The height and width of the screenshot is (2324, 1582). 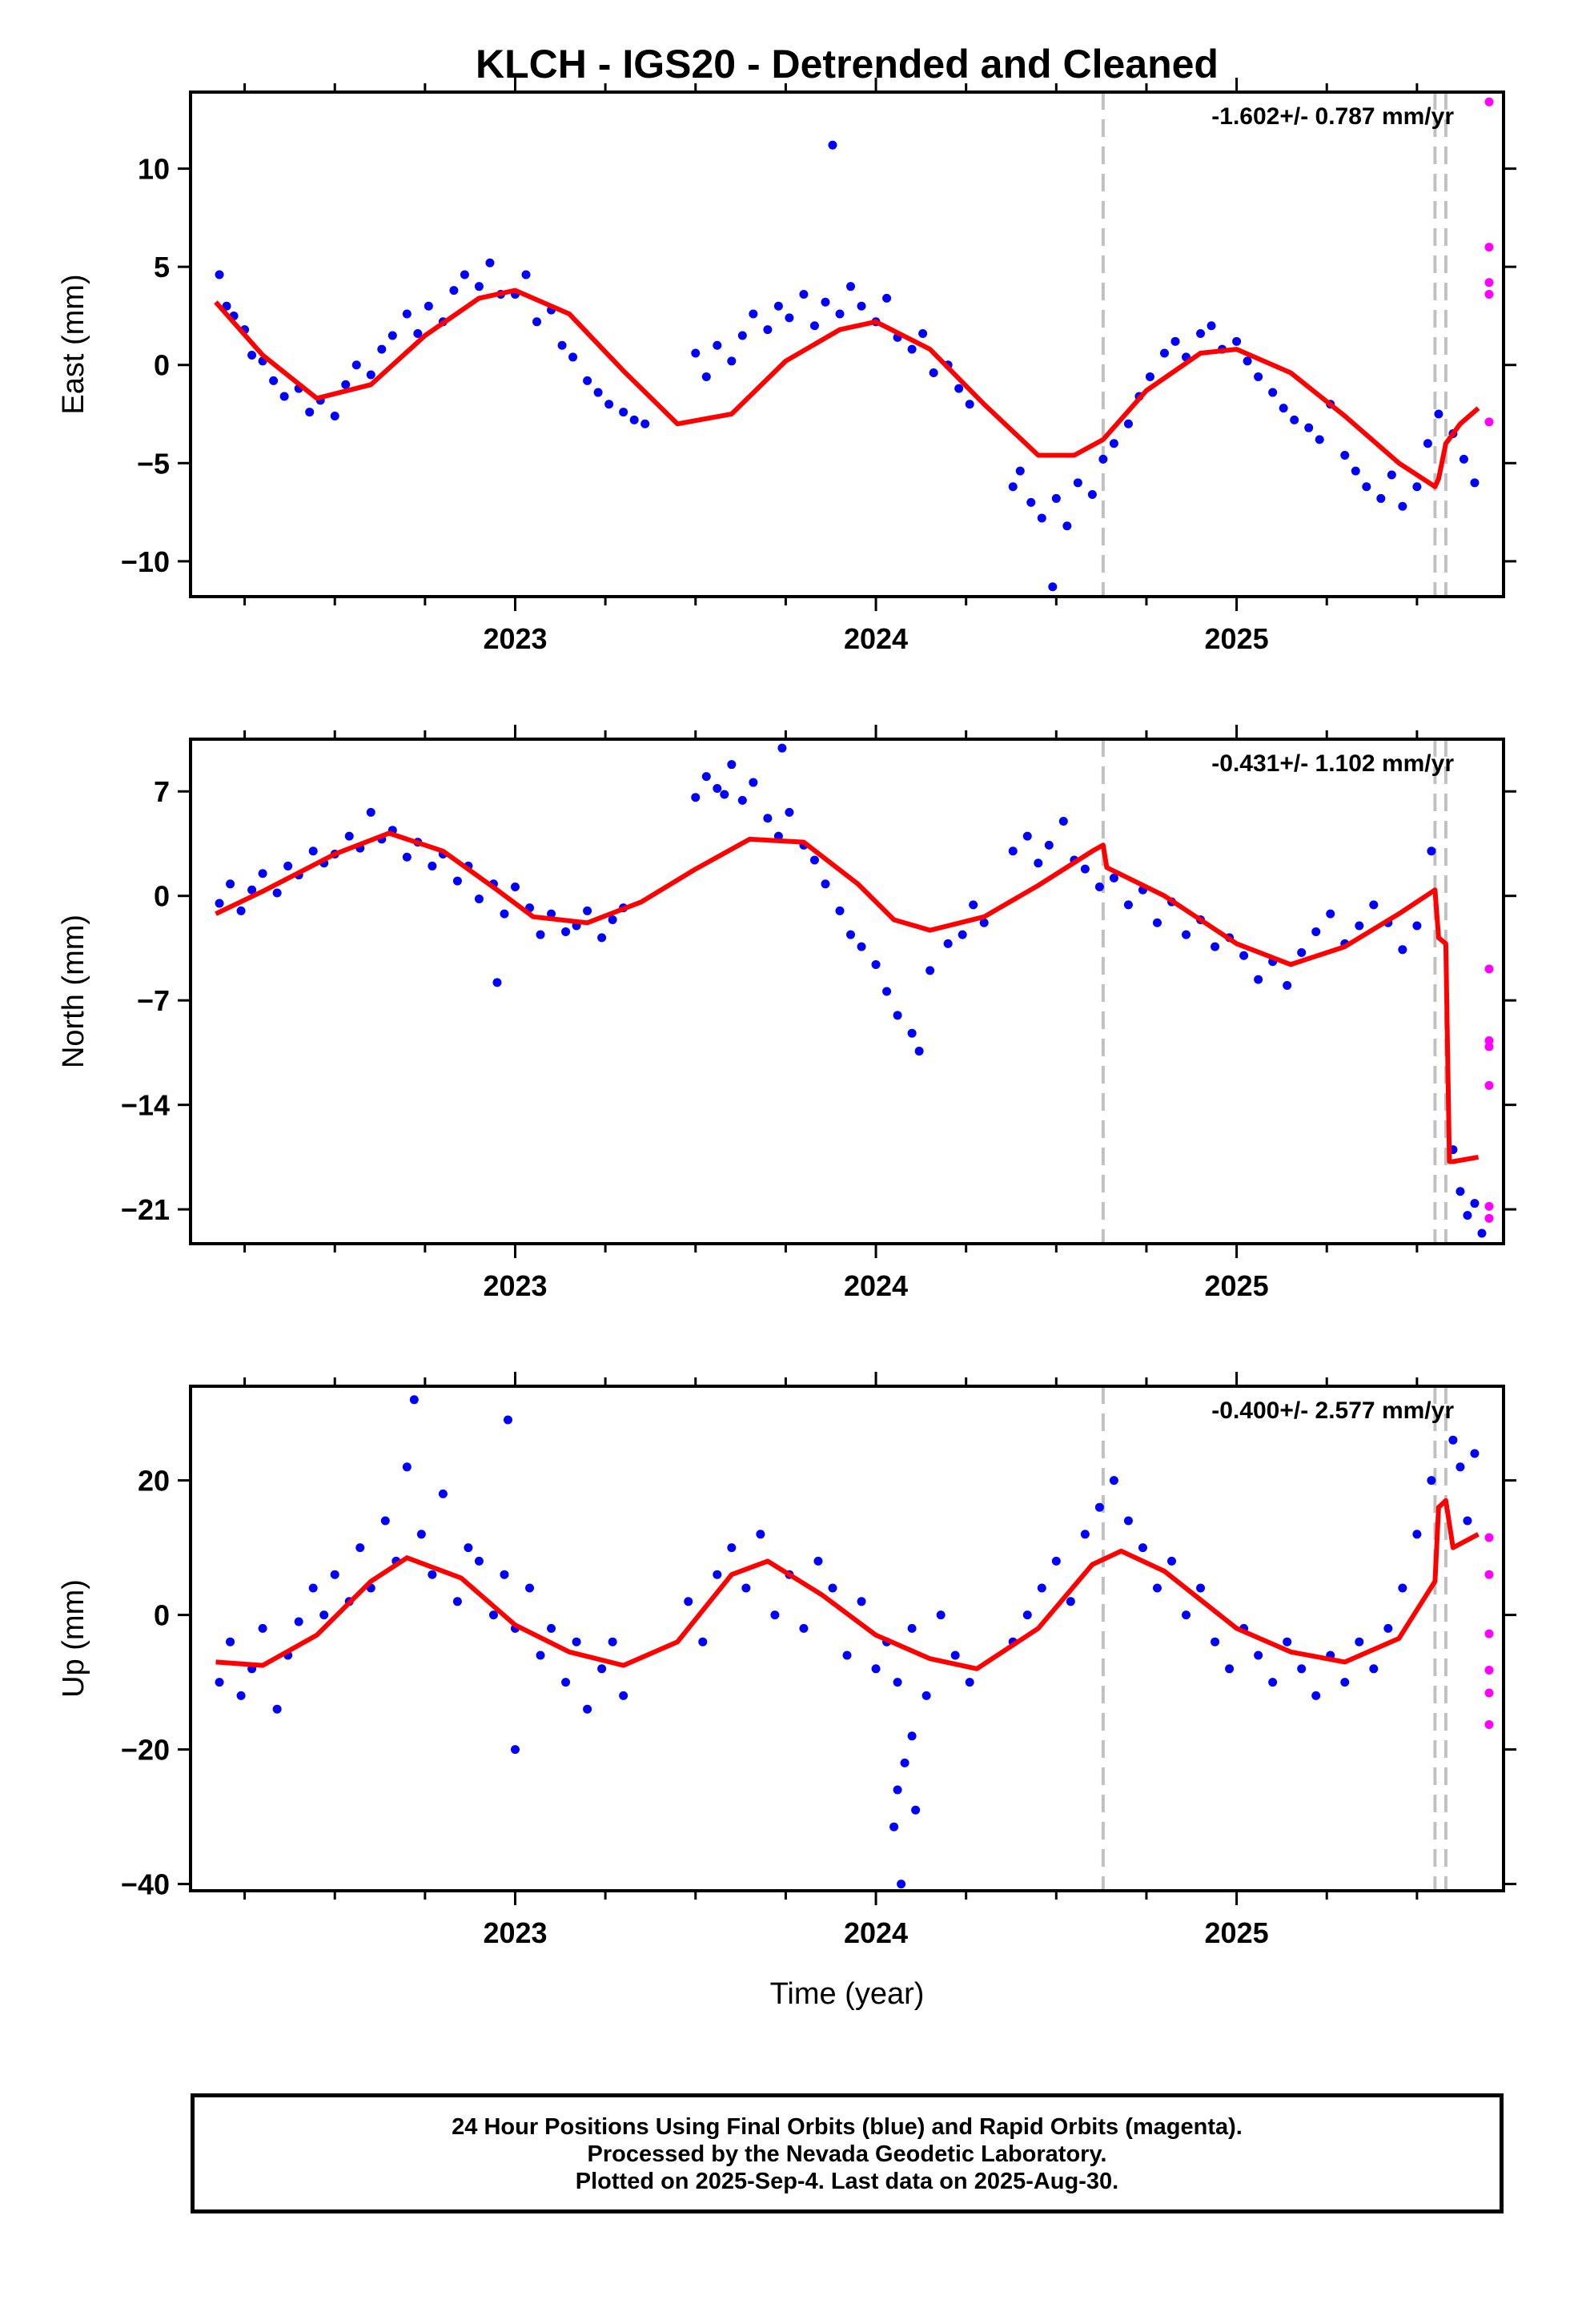 I want to click on x-tick-label: 2023, so click(x=515, y=1932).